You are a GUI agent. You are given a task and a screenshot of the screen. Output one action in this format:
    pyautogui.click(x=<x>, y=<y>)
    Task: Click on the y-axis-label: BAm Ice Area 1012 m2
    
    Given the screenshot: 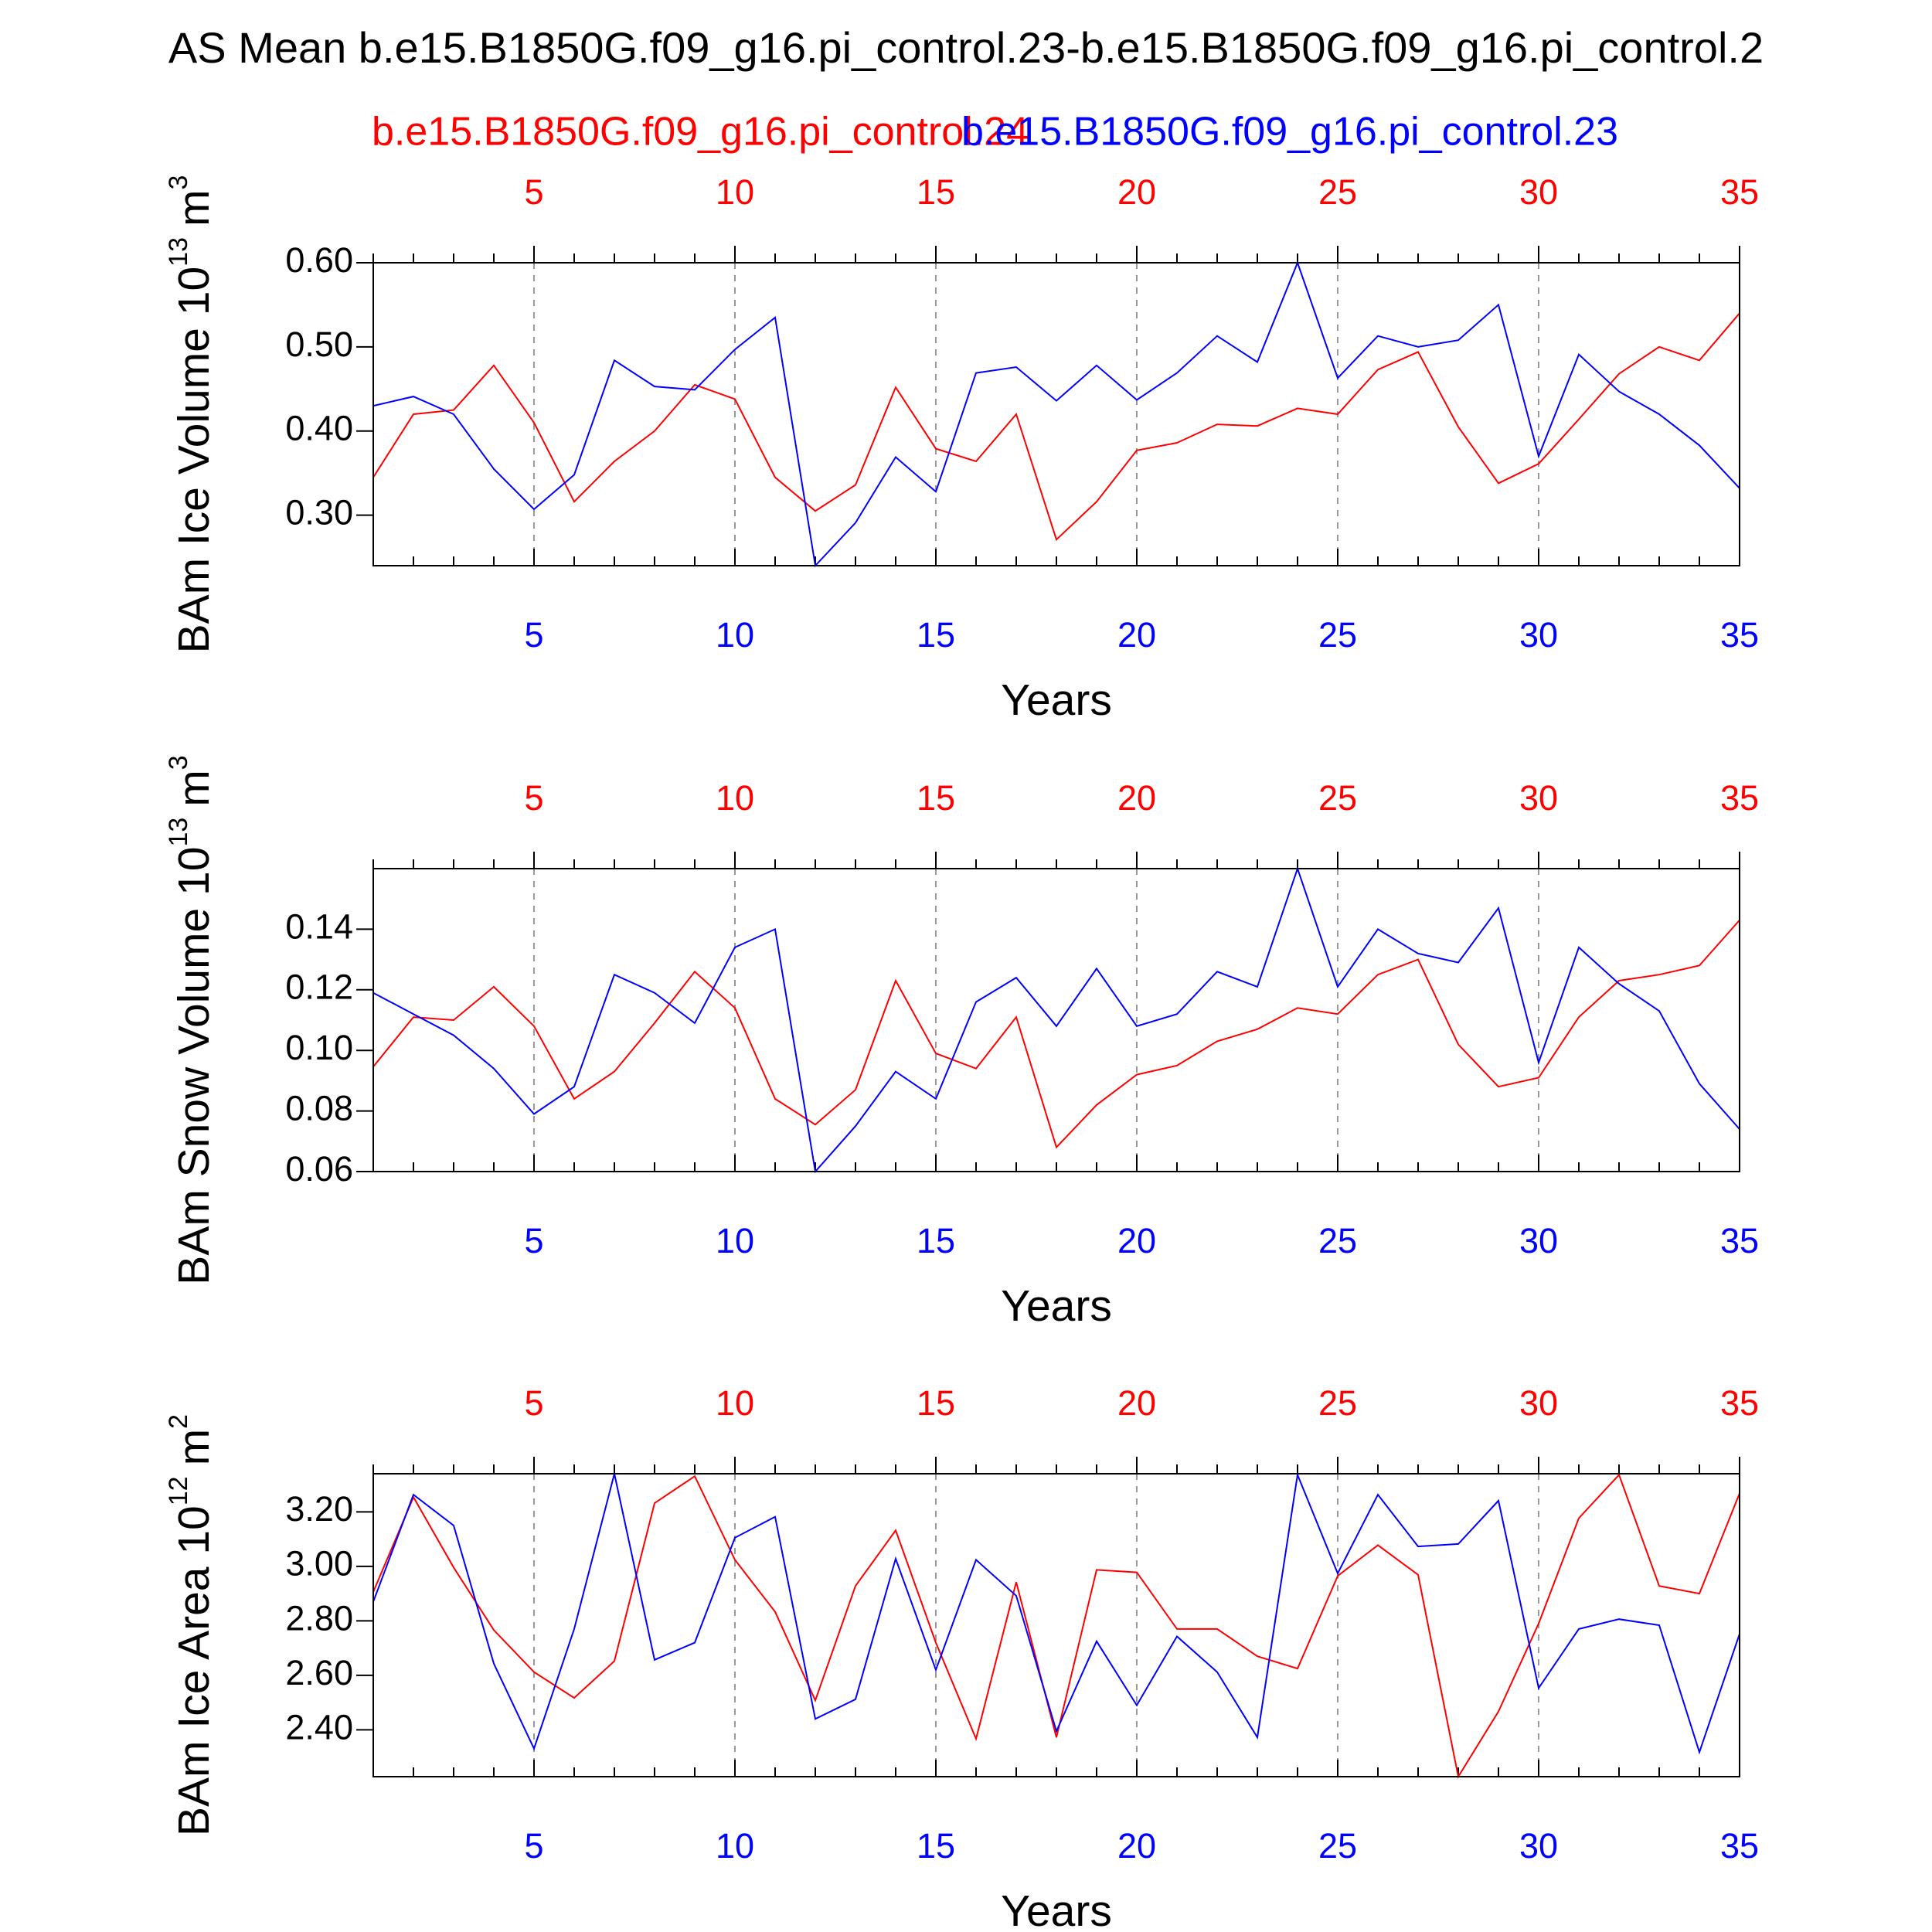 What is the action you would take?
    pyautogui.click(x=192, y=1625)
    